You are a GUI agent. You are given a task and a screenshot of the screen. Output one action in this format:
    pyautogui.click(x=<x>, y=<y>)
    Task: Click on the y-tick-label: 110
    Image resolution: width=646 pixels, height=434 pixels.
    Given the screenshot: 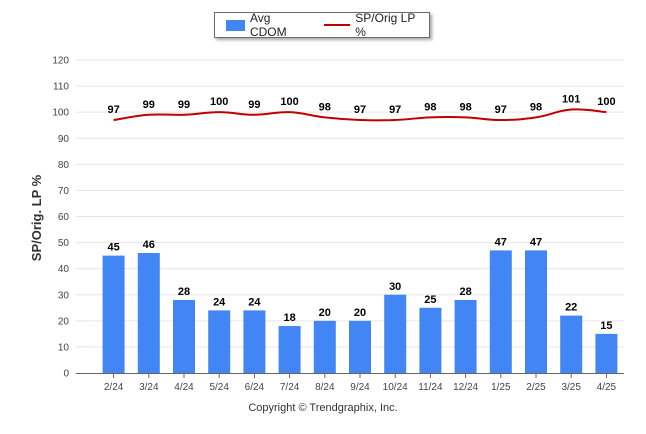 What is the action you would take?
    pyautogui.click(x=61, y=87)
    